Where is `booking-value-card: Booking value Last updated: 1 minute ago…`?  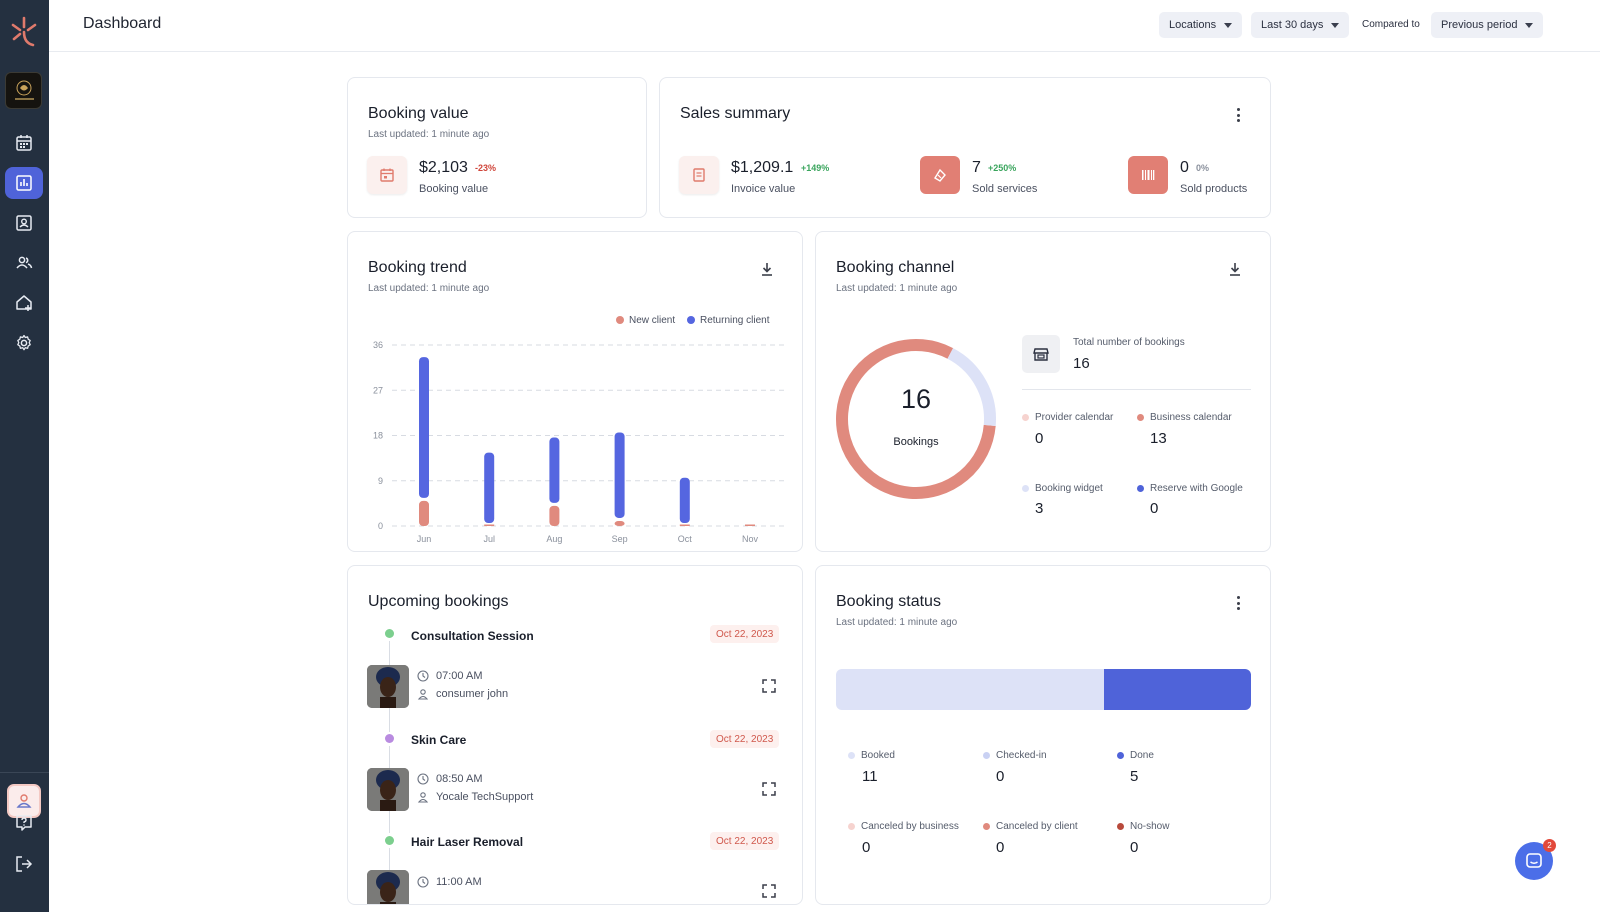
booking-value-card: Booking value Last updated: 1 minute ago… is located at coordinates (497, 147).